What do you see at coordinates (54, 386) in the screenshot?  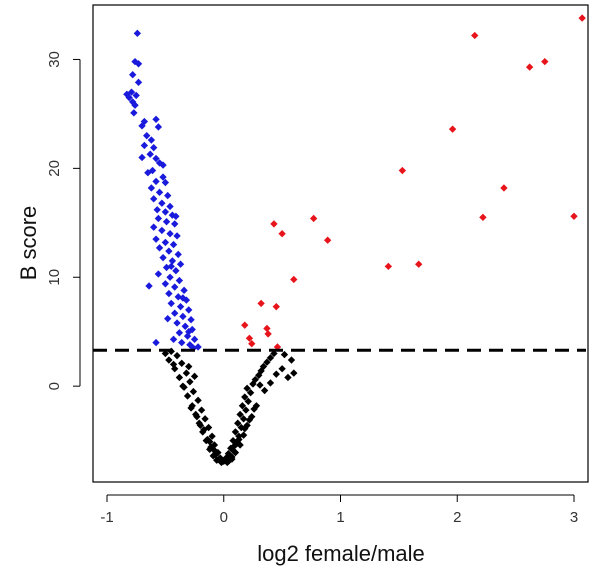 I see `y-tick-label-0: 0` at bounding box center [54, 386].